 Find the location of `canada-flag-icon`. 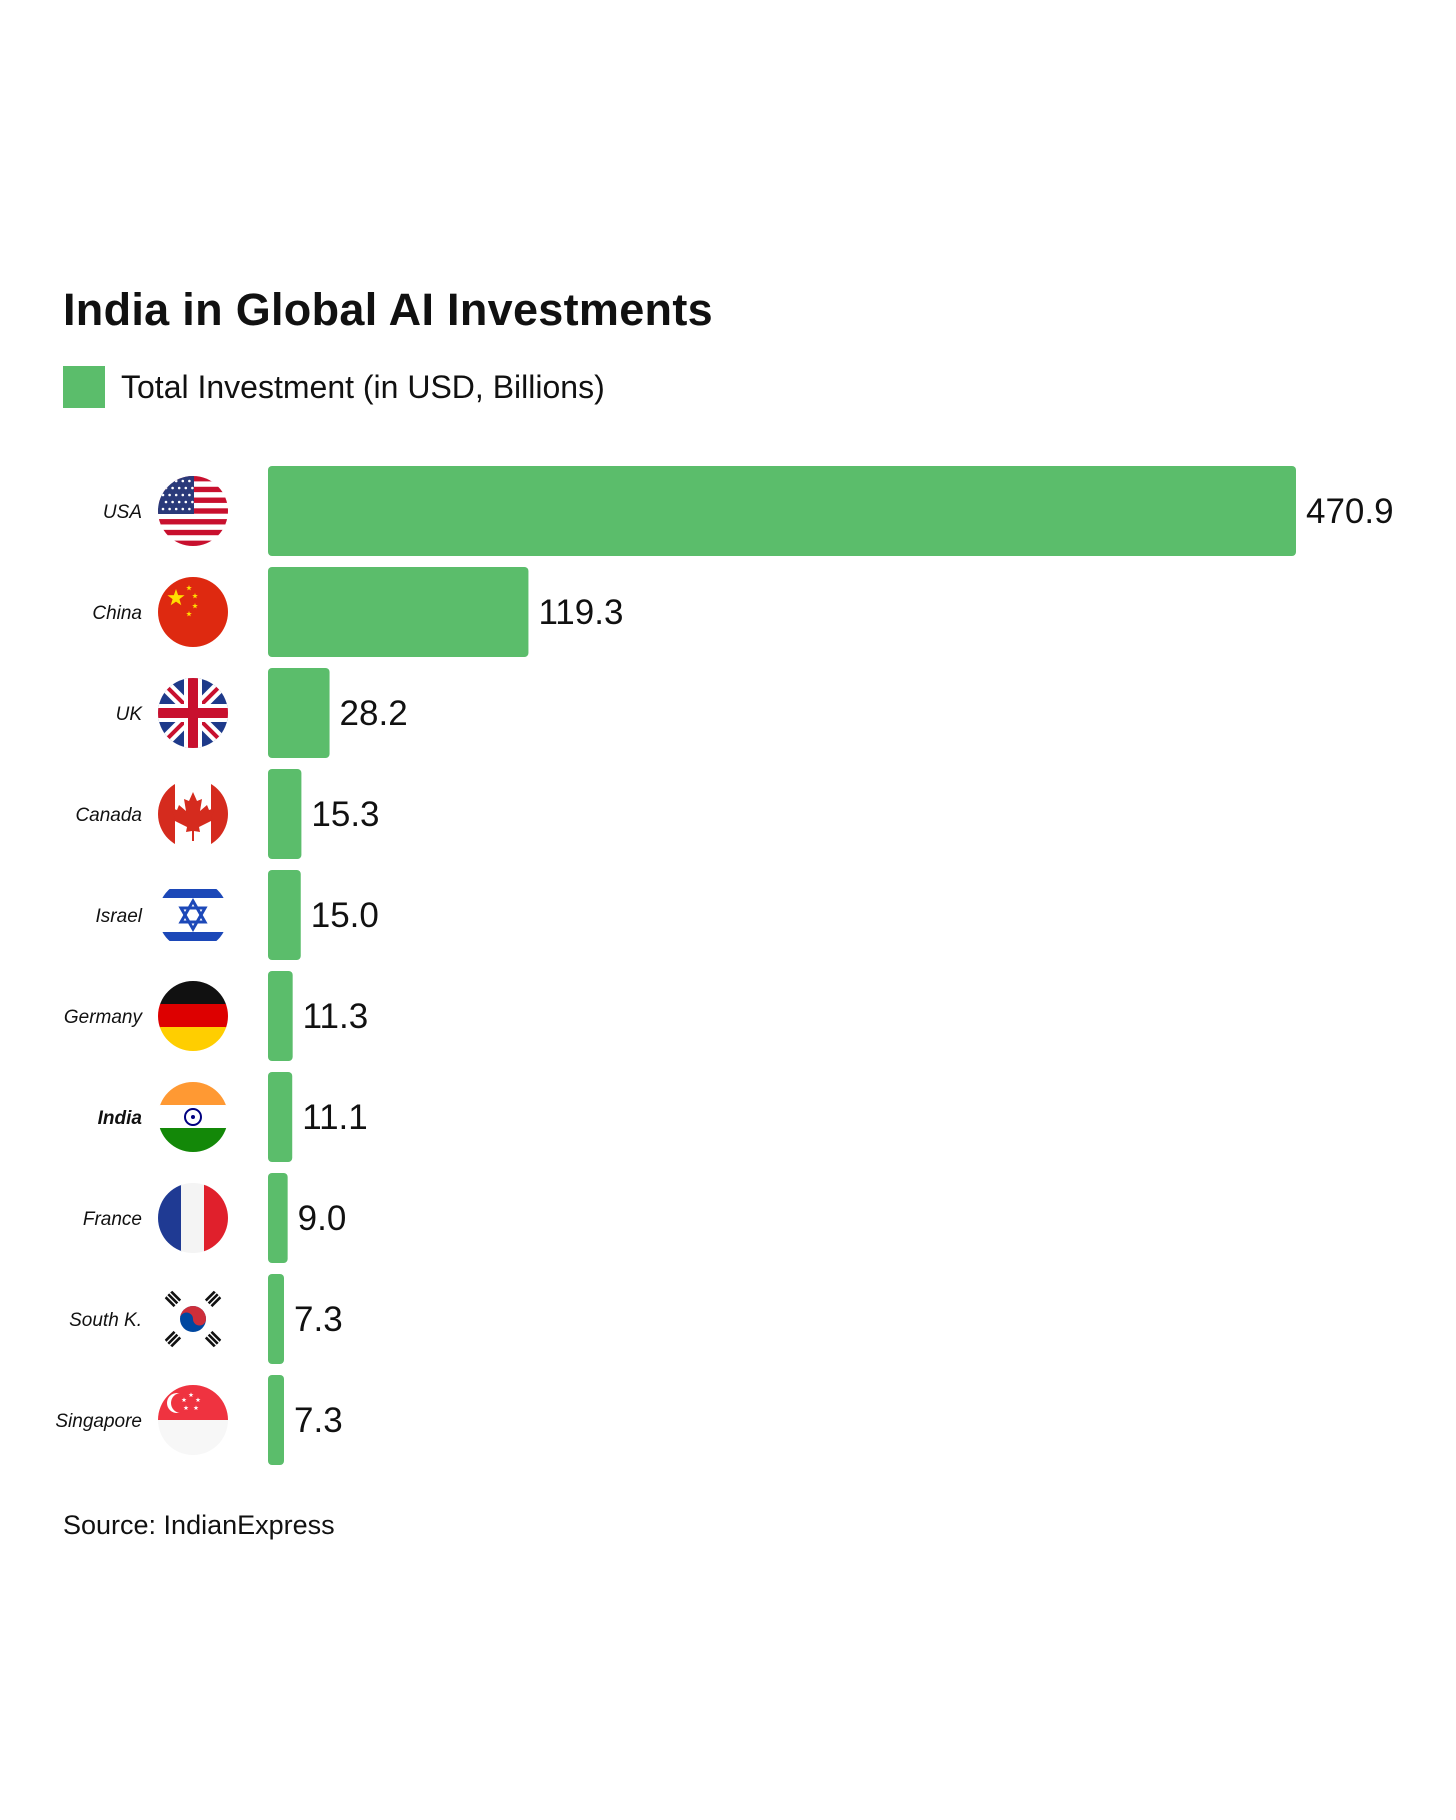

canada-flag-icon is located at coordinates (193, 814).